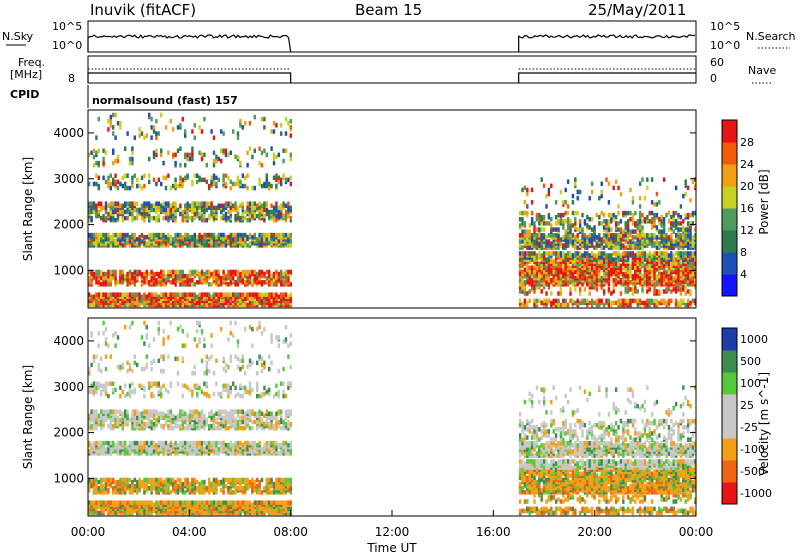 Image resolution: width=800 pixels, height=554 pixels. Describe the element at coordinates (68, 225) in the screenshot. I see `y-tick-label: 2000` at that location.